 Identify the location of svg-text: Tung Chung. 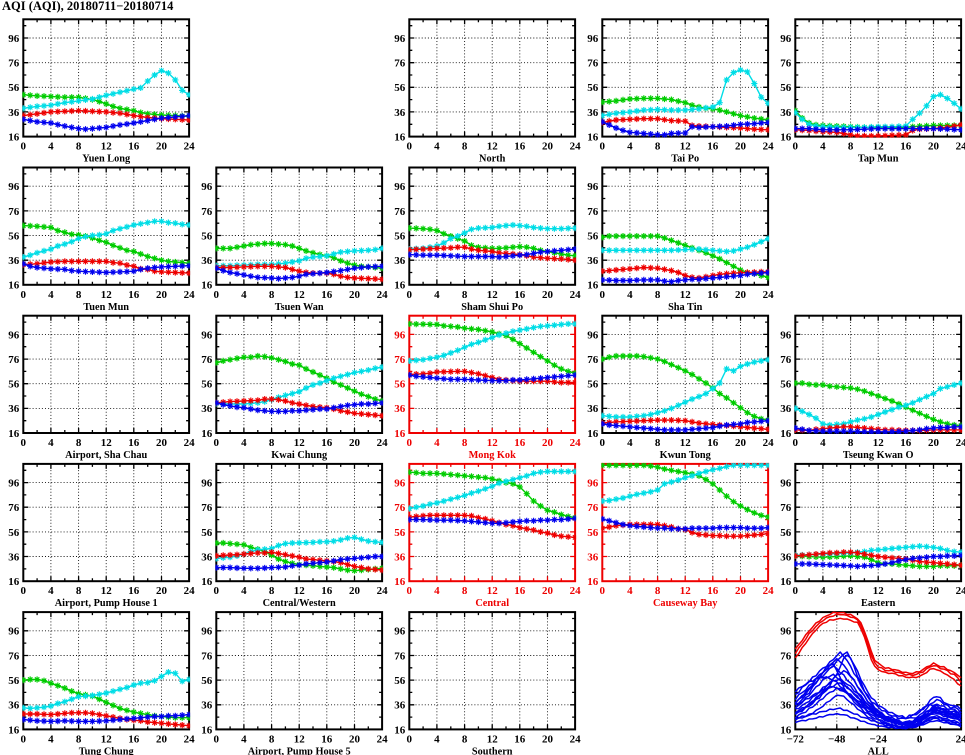
(107, 750).